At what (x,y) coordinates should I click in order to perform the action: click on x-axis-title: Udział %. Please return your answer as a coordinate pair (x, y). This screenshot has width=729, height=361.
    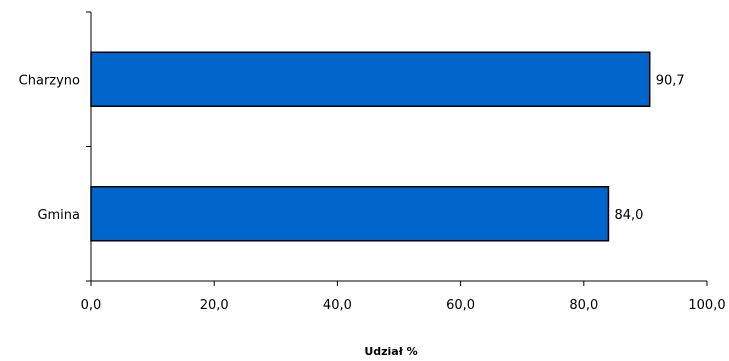
    Looking at the image, I should click on (390, 351).